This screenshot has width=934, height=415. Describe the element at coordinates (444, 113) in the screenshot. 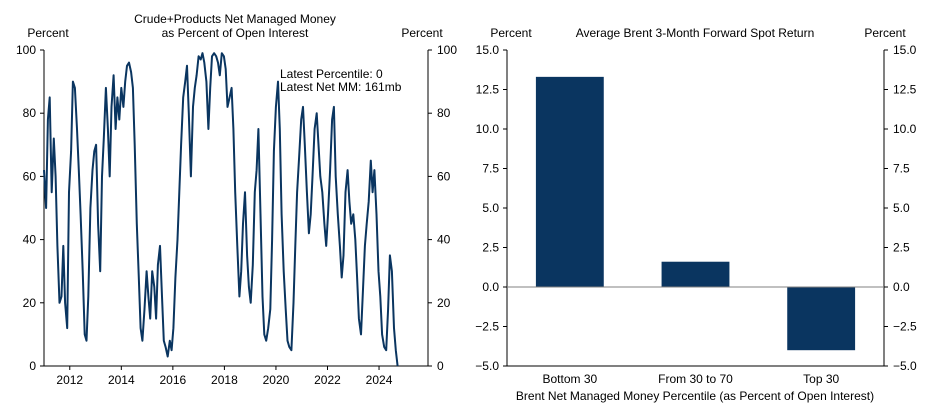

I see `right-ytick-label: 80` at that location.